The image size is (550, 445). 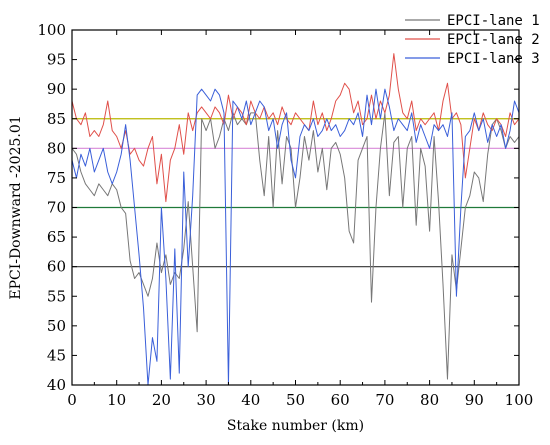 I want to click on y-tick-label: 45, so click(x=56, y=355).